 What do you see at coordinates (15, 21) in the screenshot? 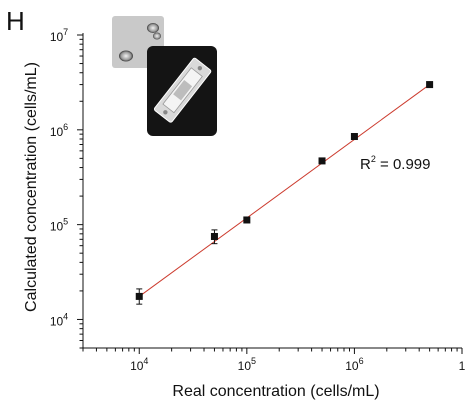
I see `panel-label: H` at bounding box center [15, 21].